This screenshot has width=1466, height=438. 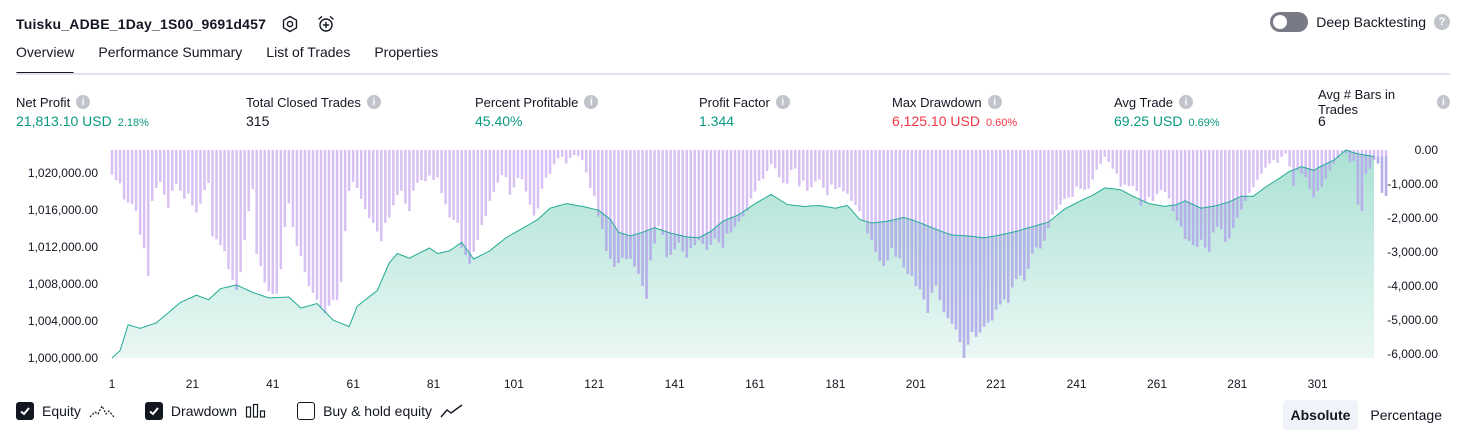 I want to click on x-axis-tick-label: 121, so click(x=594, y=383).